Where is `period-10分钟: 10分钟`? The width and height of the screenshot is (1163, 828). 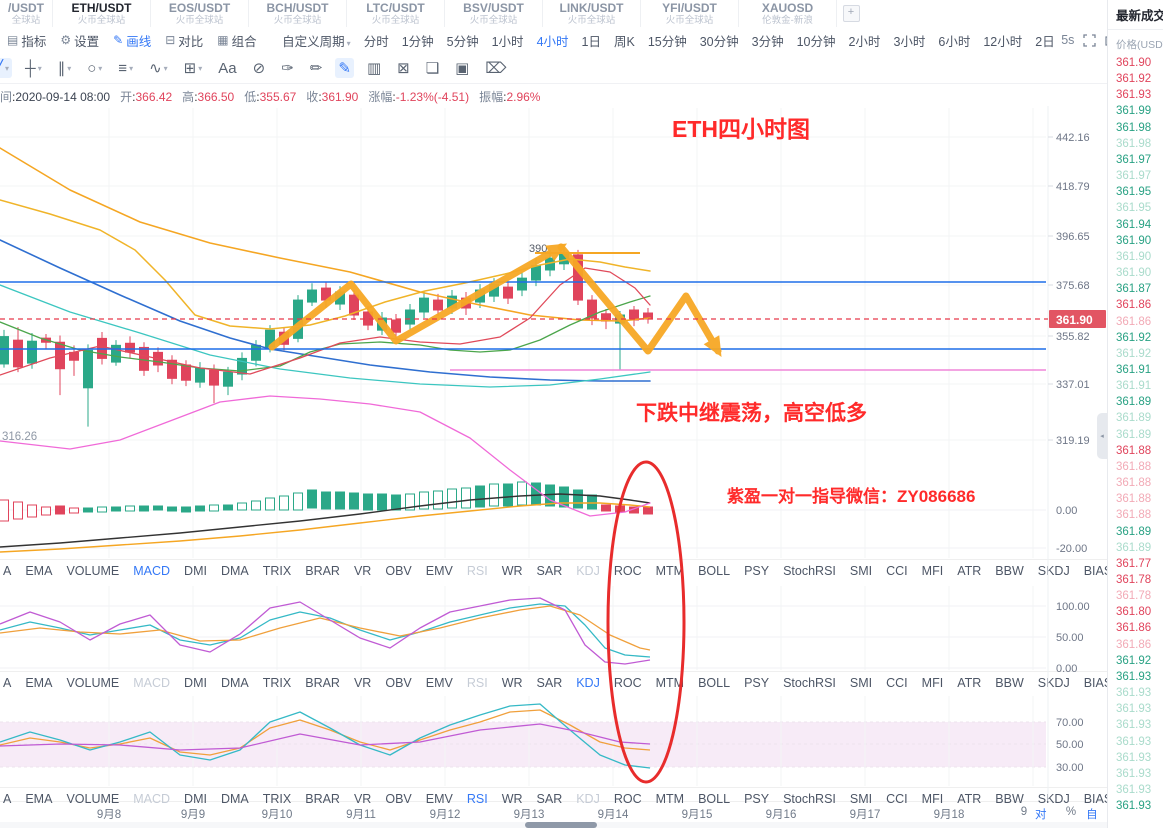 period-10分钟: 10分钟 is located at coordinates (816, 40).